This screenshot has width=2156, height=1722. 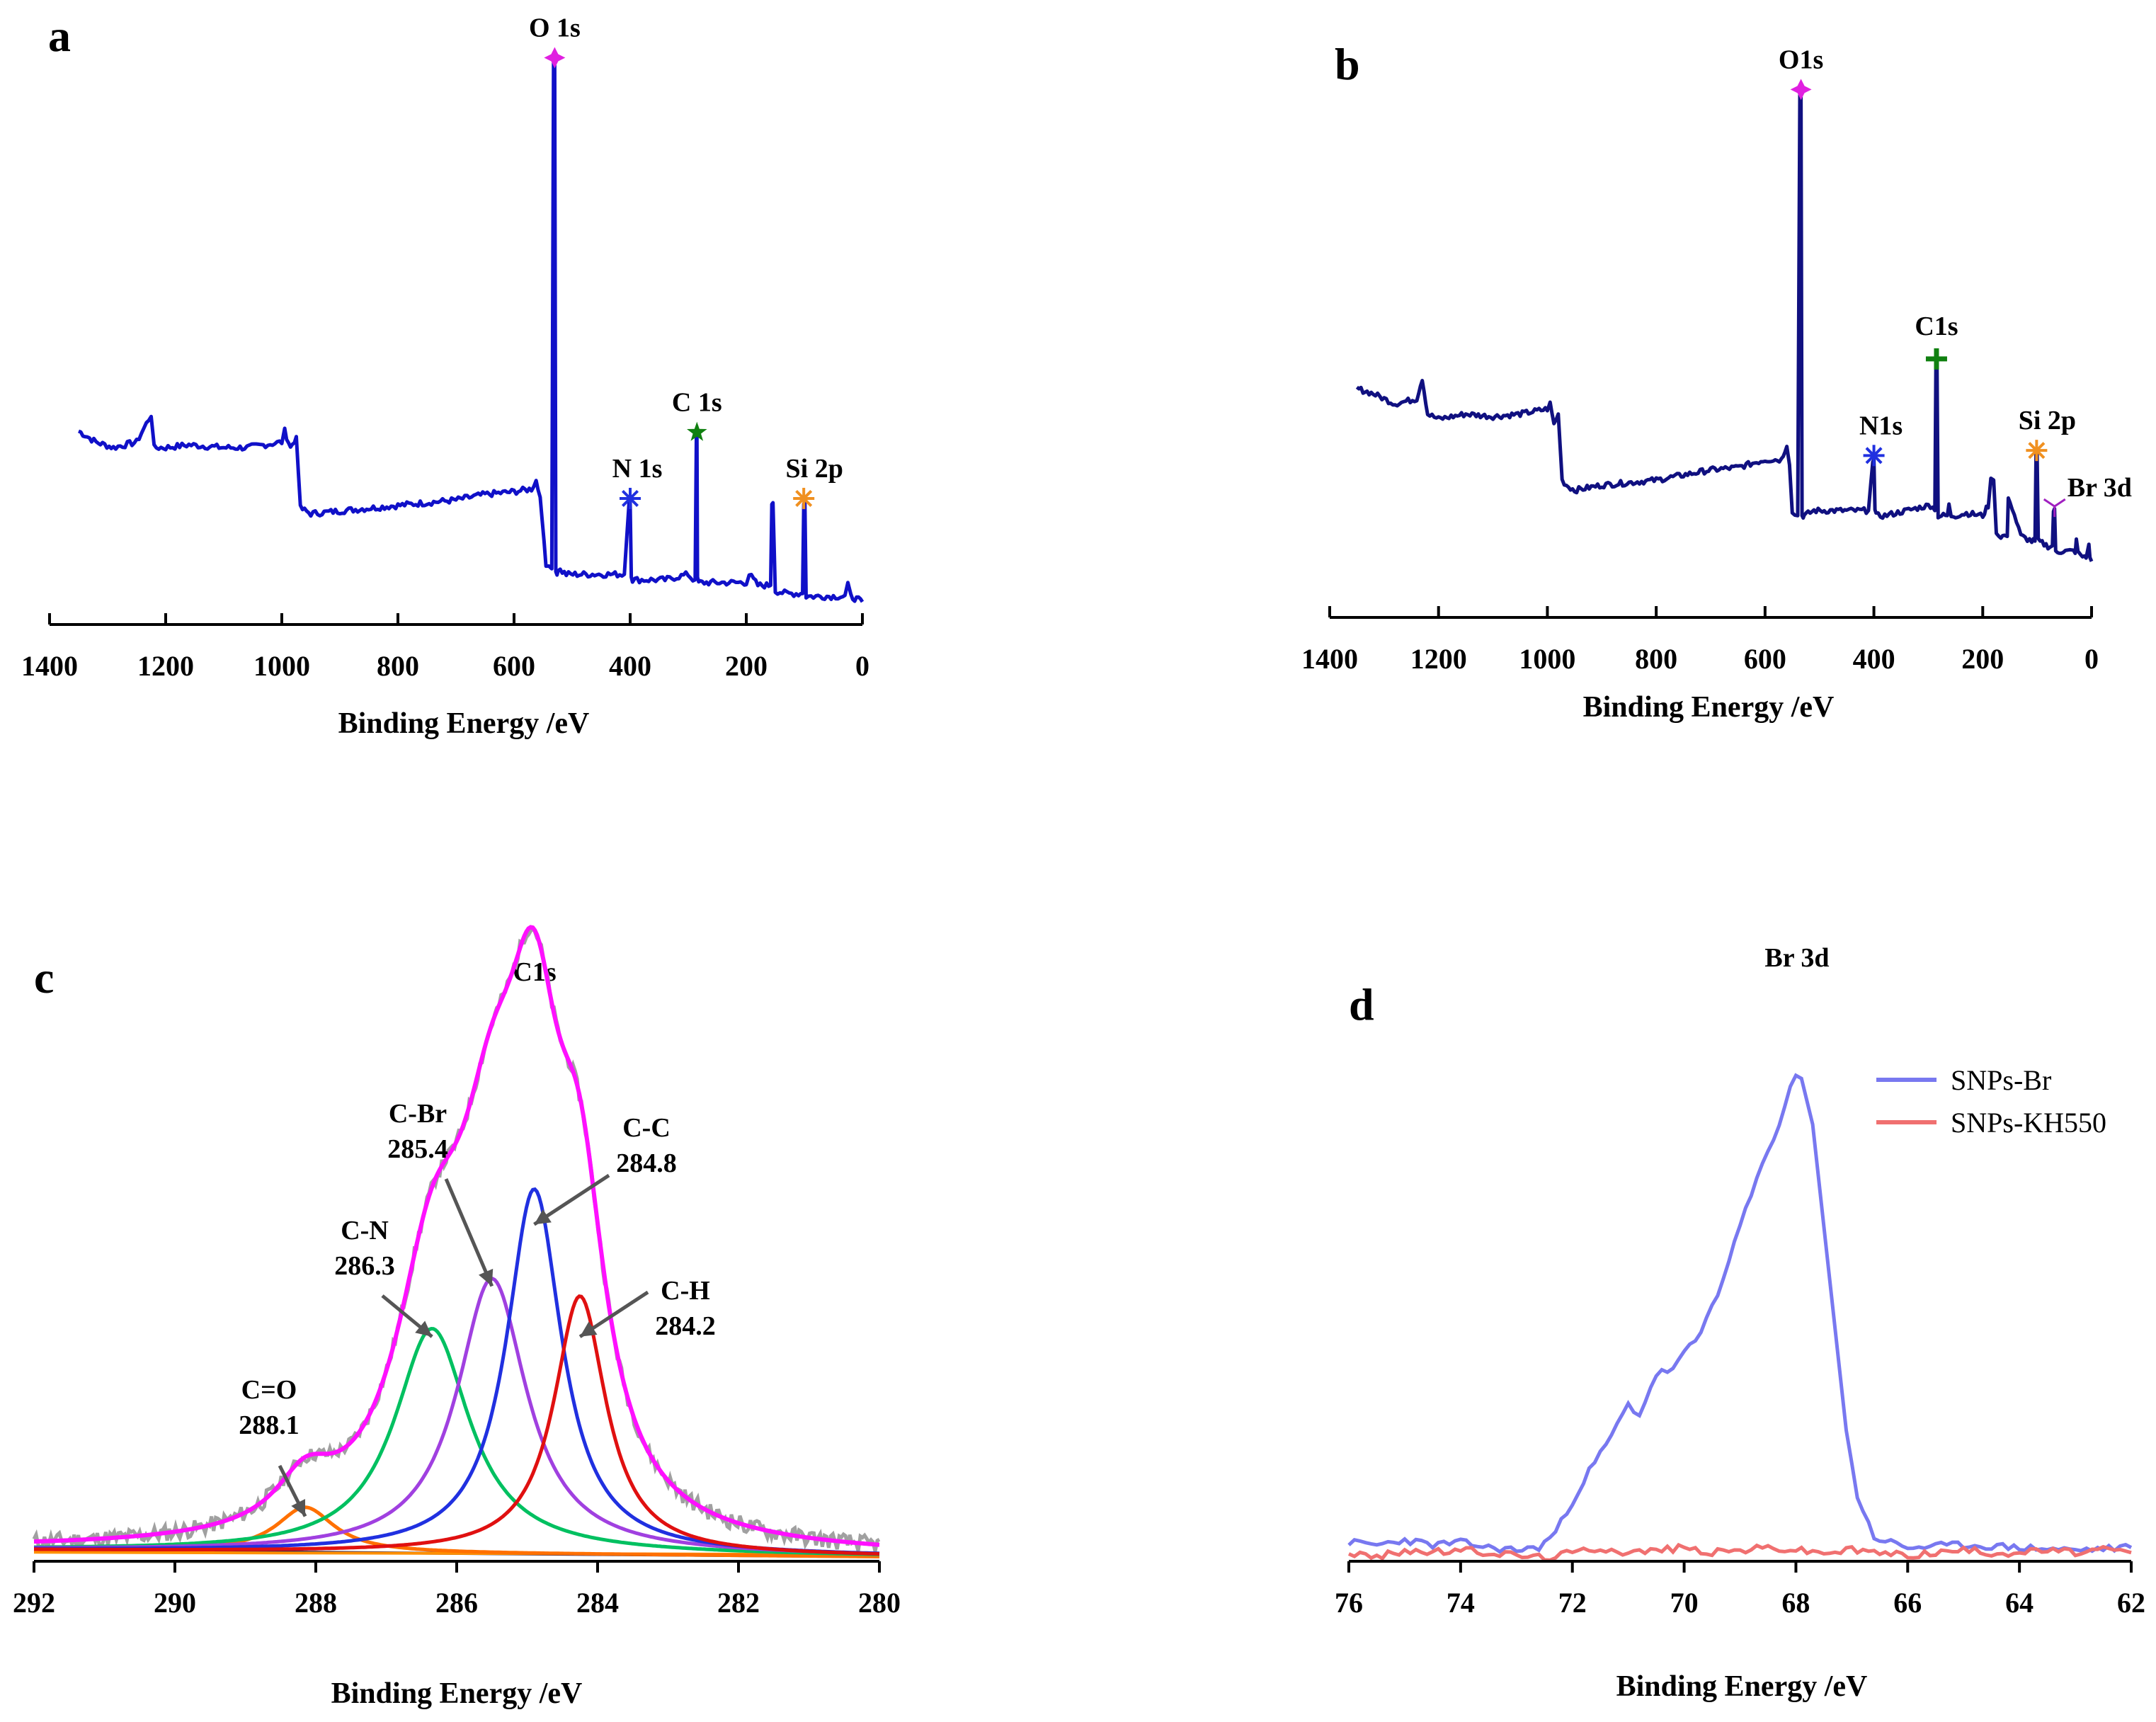 What do you see at coordinates (2131, 1603) in the screenshot?
I see `d-x-tick-label: 62` at bounding box center [2131, 1603].